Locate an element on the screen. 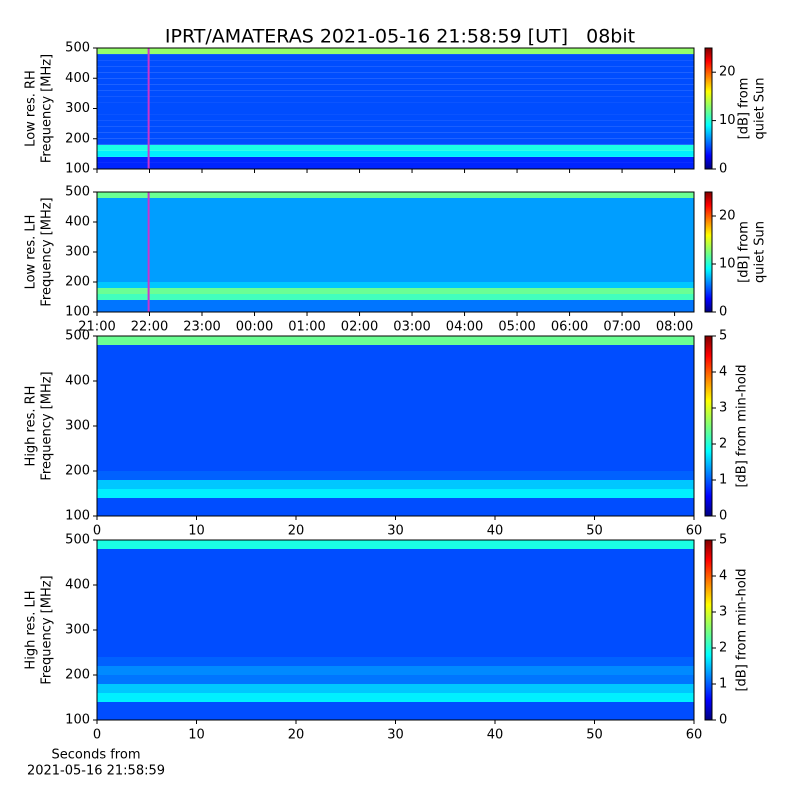 The width and height of the screenshot is (800, 800). x-tick-label: 30 is located at coordinates (395, 735).